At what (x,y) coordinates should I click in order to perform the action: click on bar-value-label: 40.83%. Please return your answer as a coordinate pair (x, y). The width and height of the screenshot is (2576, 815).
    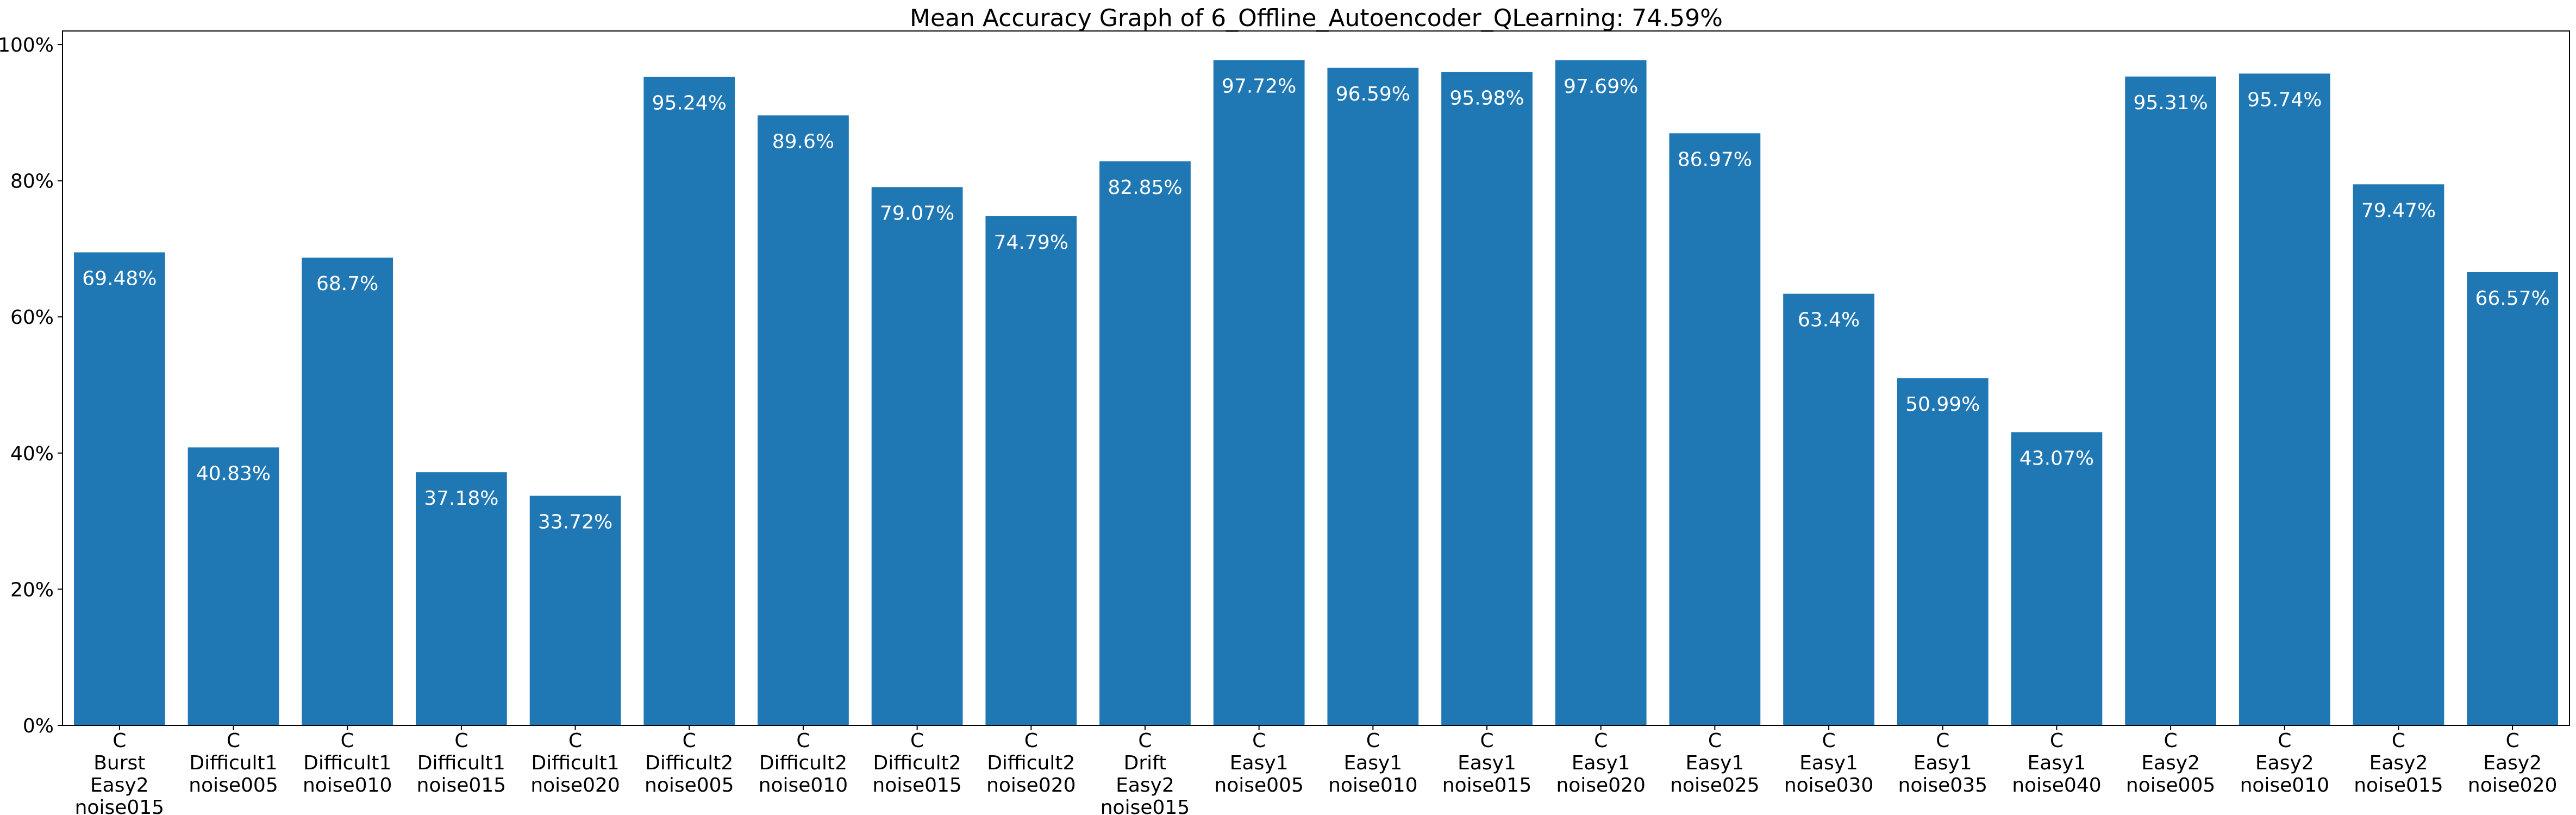
    Looking at the image, I should click on (233, 473).